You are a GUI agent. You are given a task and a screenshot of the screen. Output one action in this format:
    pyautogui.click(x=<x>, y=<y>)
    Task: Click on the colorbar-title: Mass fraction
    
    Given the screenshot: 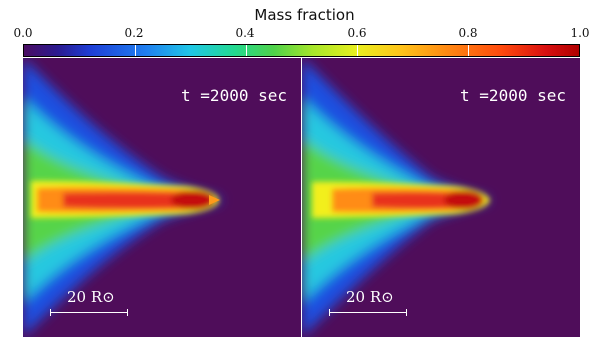 What is the action you would take?
    pyautogui.click(x=304, y=15)
    